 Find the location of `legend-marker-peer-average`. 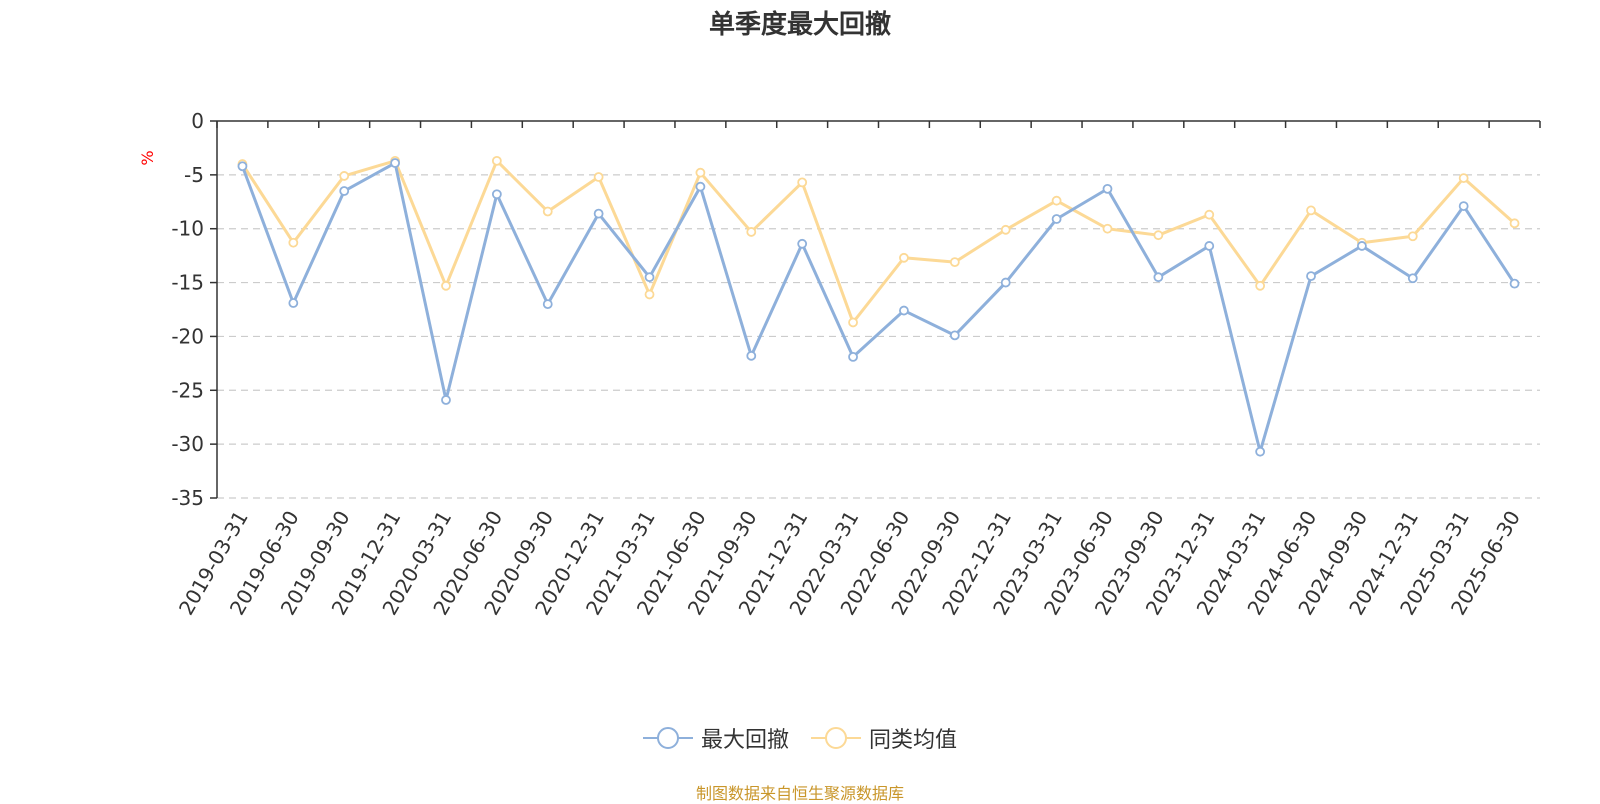

legend-marker-peer-average is located at coordinates (836, 738).